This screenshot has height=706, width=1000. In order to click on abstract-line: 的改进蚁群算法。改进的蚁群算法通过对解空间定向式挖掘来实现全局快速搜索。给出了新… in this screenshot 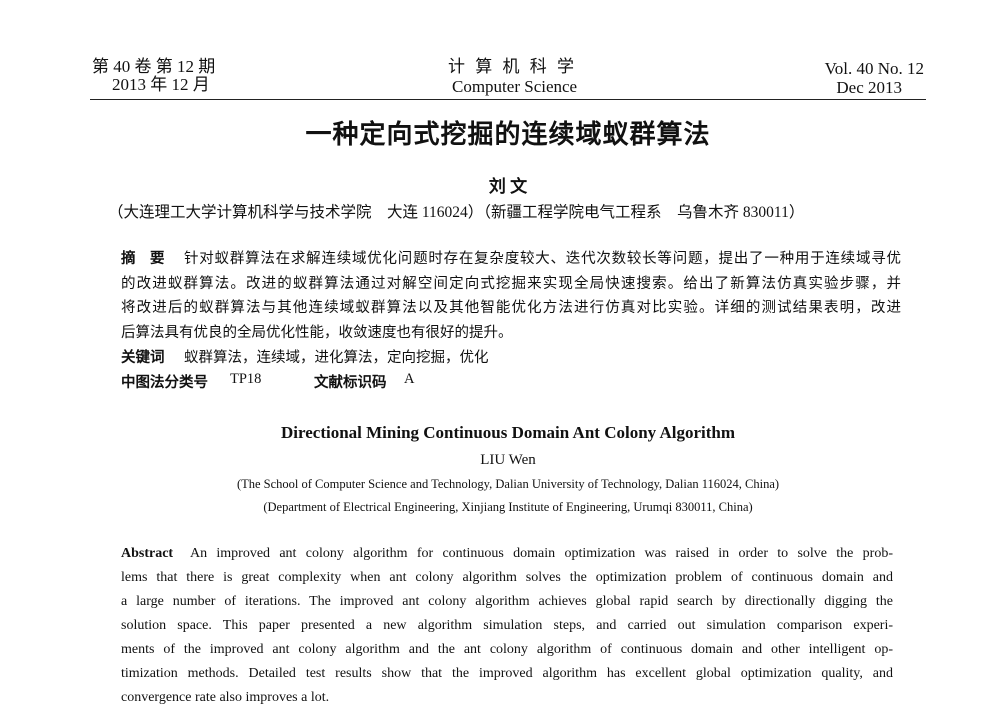, I will do `click(511, 283)`.